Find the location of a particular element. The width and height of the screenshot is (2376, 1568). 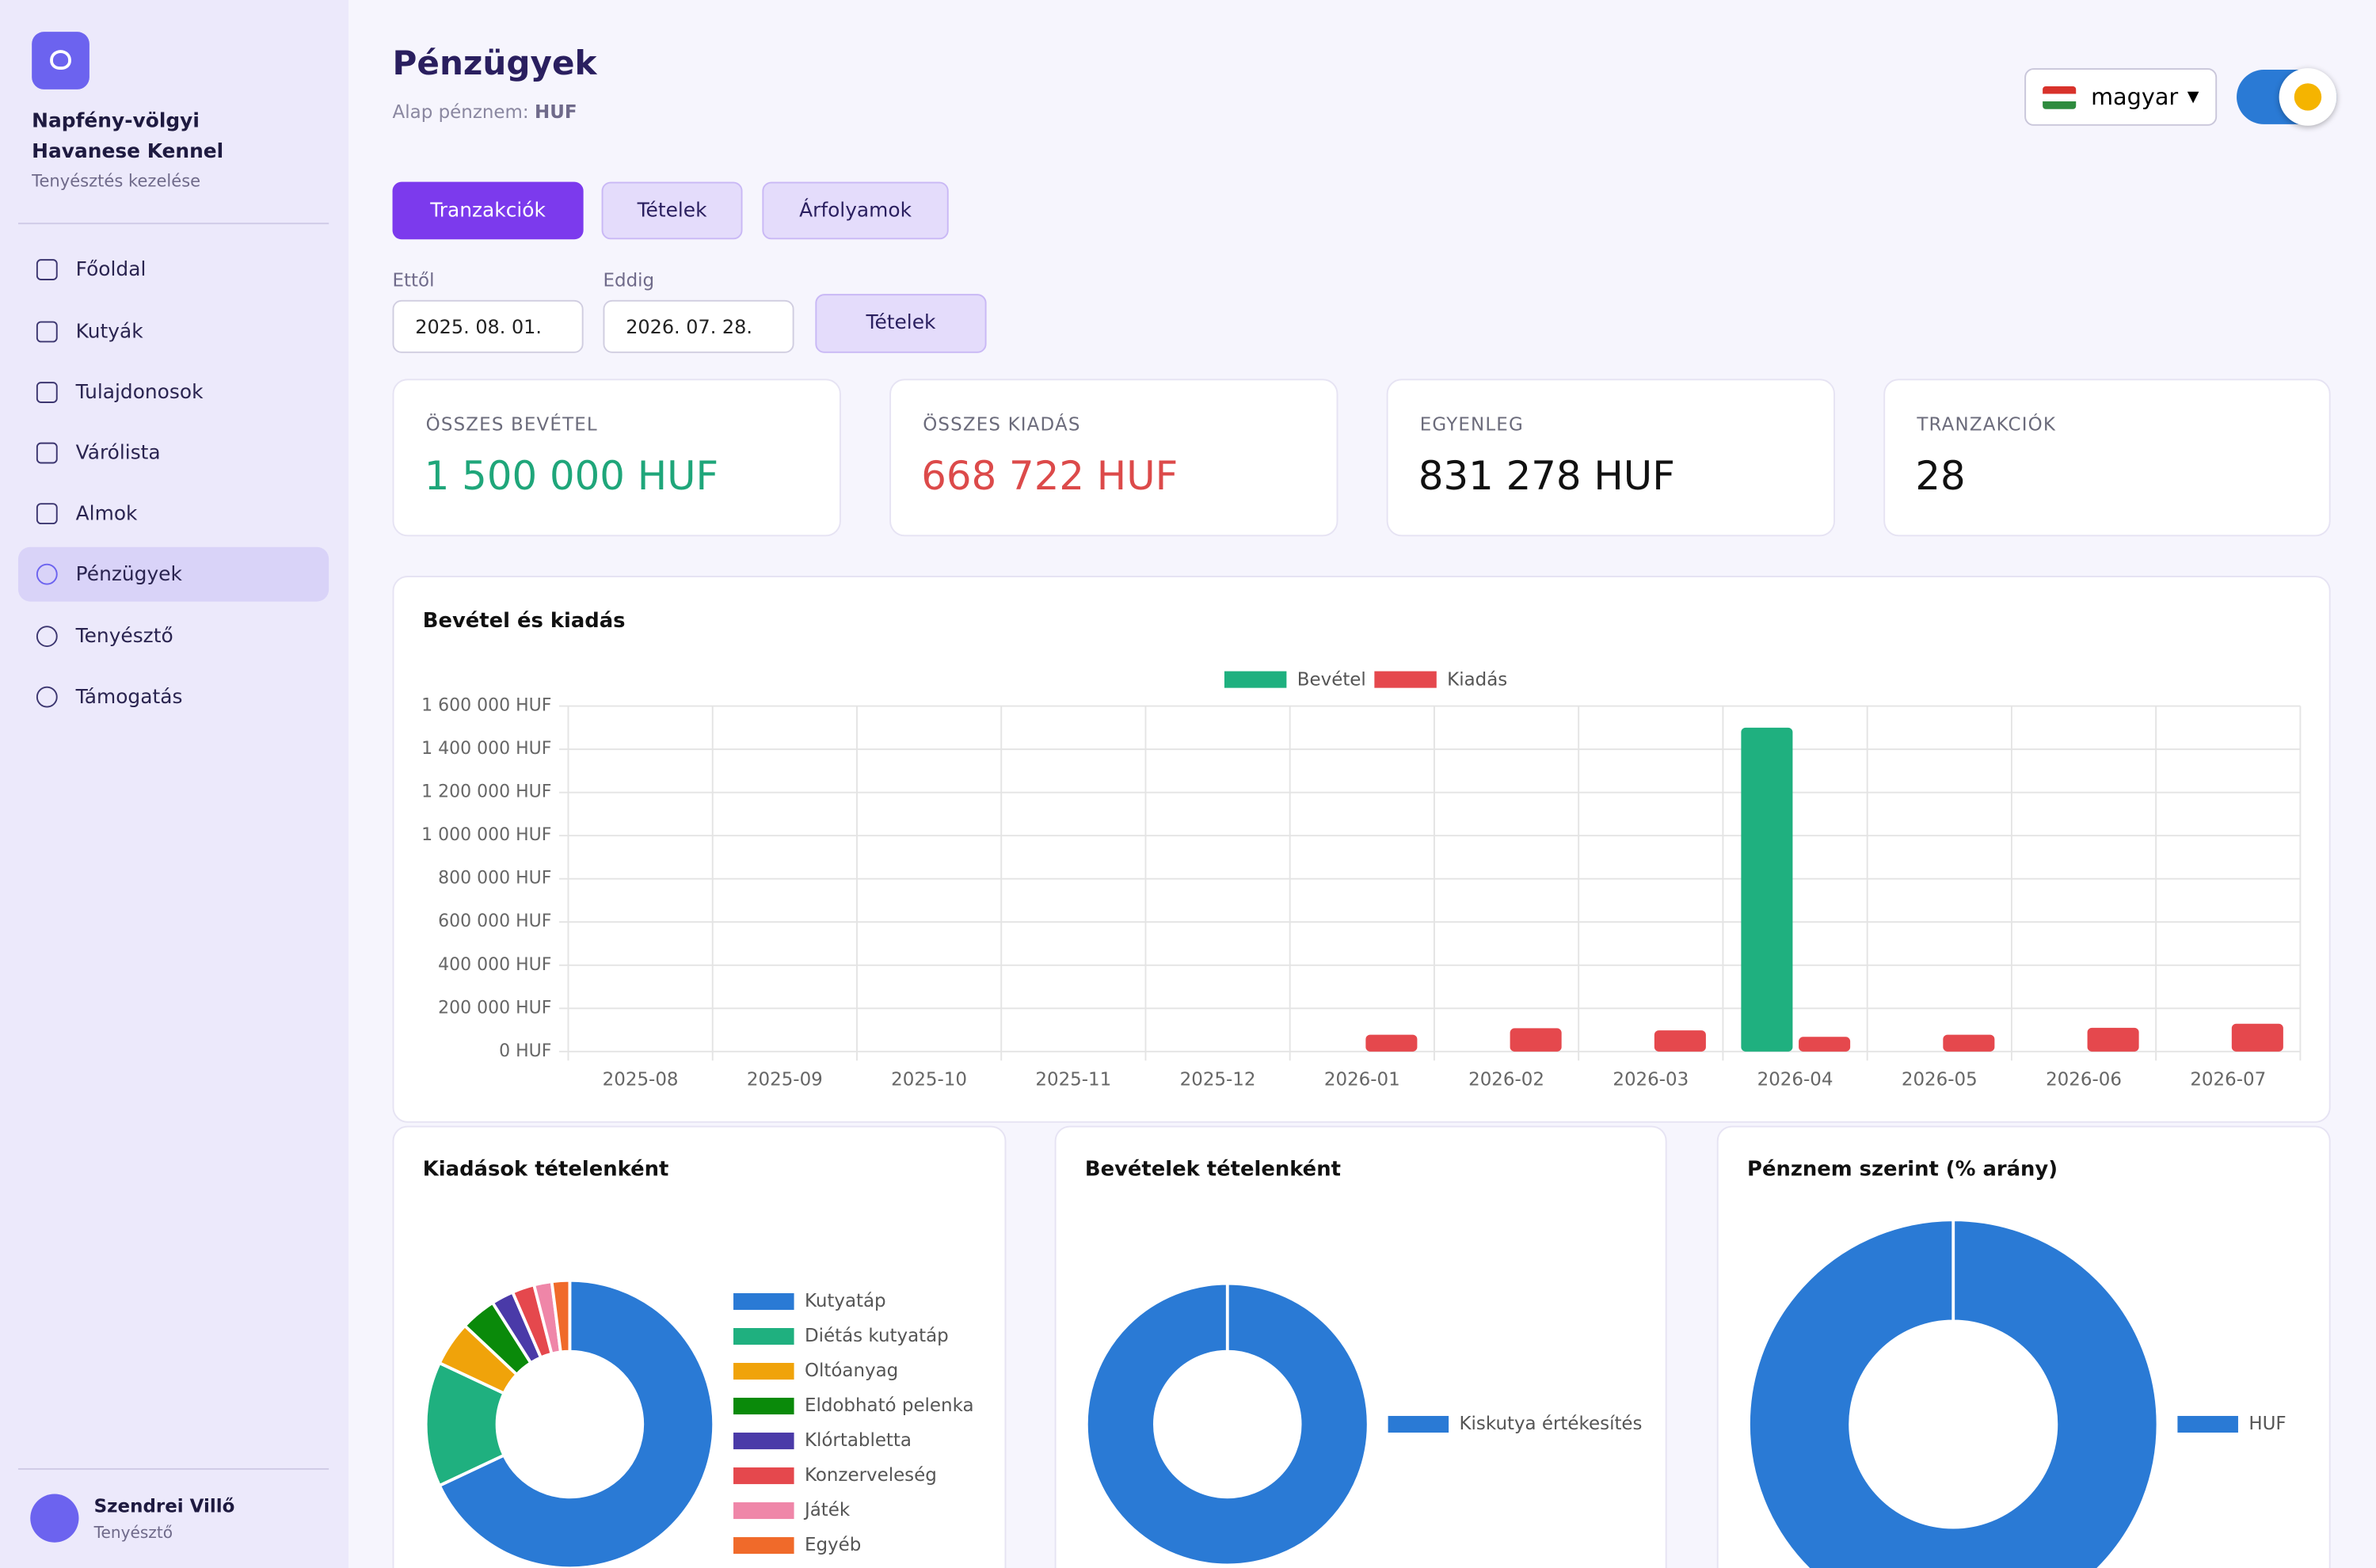

language-label: magyar is located at coordinates (2135, 97).